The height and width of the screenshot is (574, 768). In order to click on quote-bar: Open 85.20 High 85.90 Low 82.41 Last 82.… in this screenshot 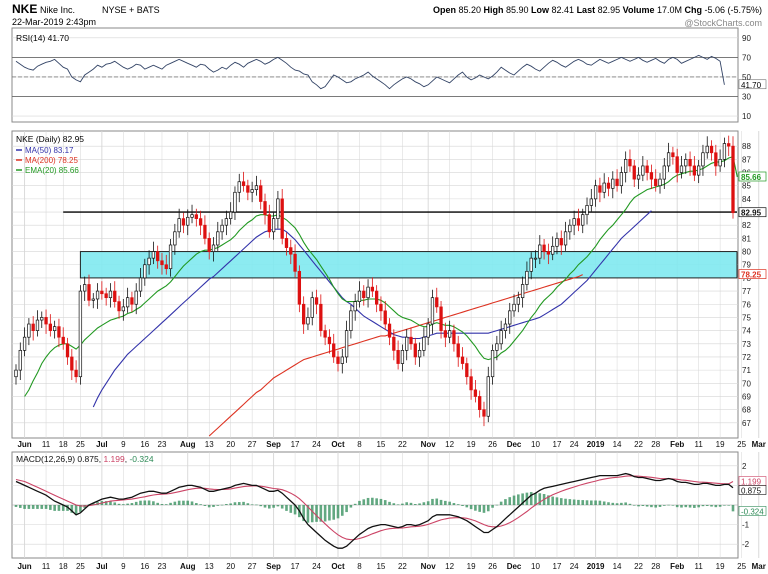, I will do `click(597, 10)`.